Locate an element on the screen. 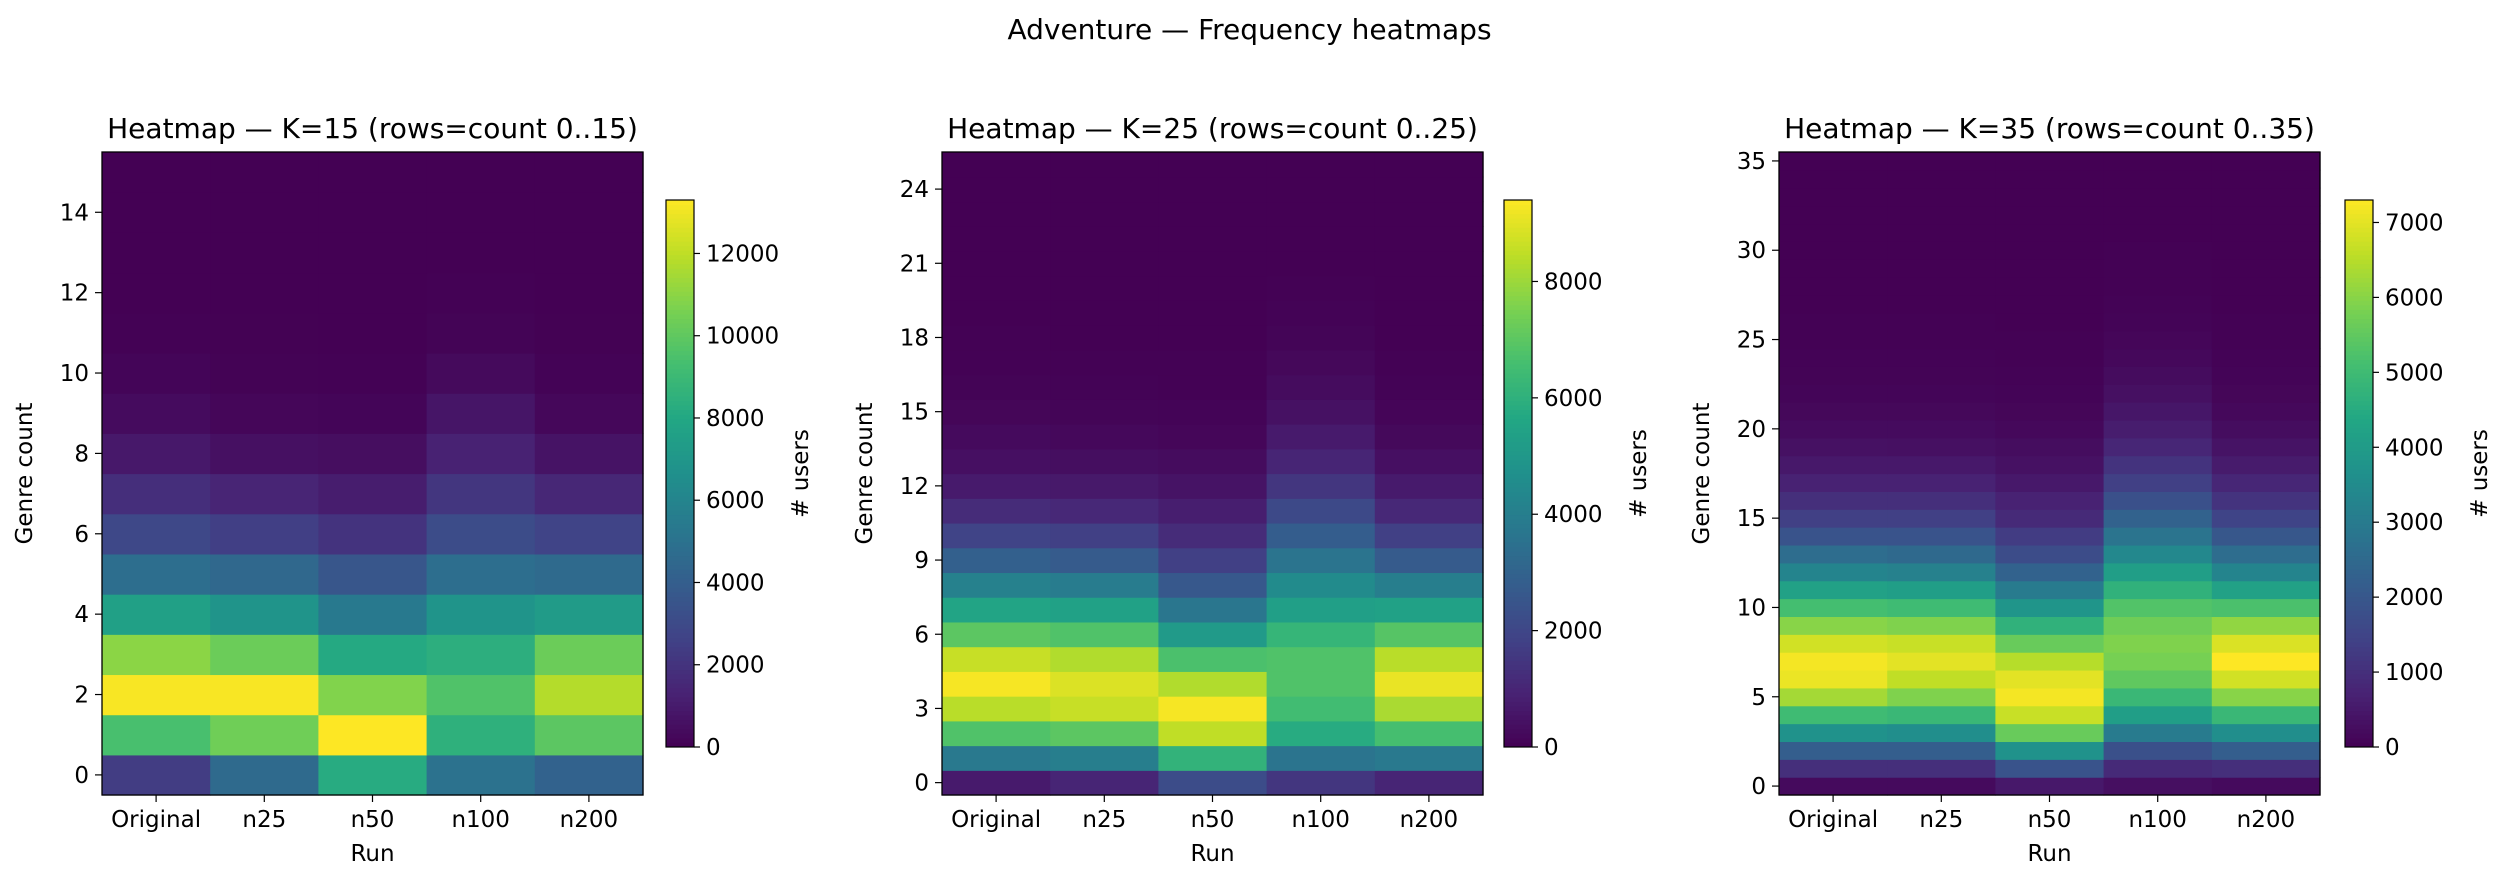 The height and width of the screenshot is (887, 2499). colorbar-frame is located at coordinates (680, 473).